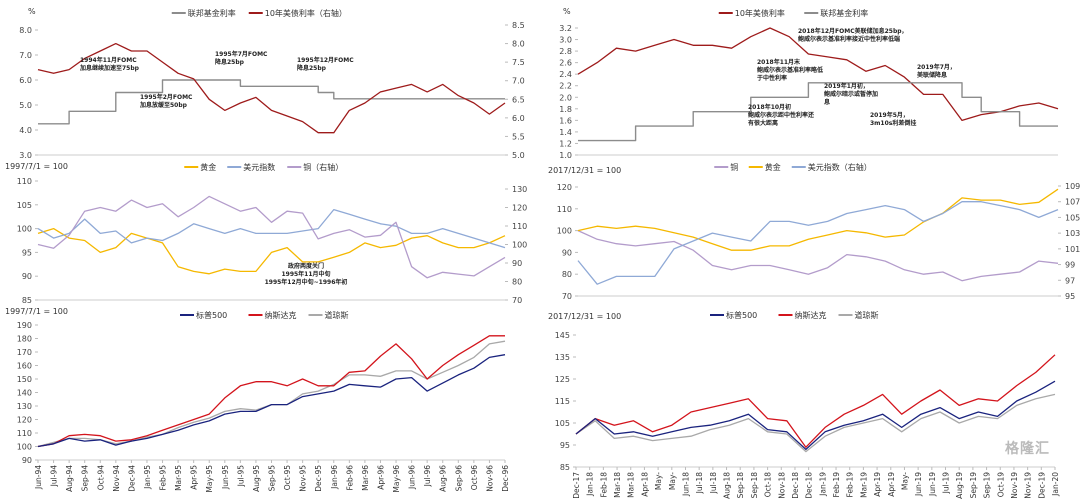 The width and height of the screenshot is (1080, 502). Describe the element at coordinates (741, 315) in the screenshot. I see `legend-label: 标普500` at that location.